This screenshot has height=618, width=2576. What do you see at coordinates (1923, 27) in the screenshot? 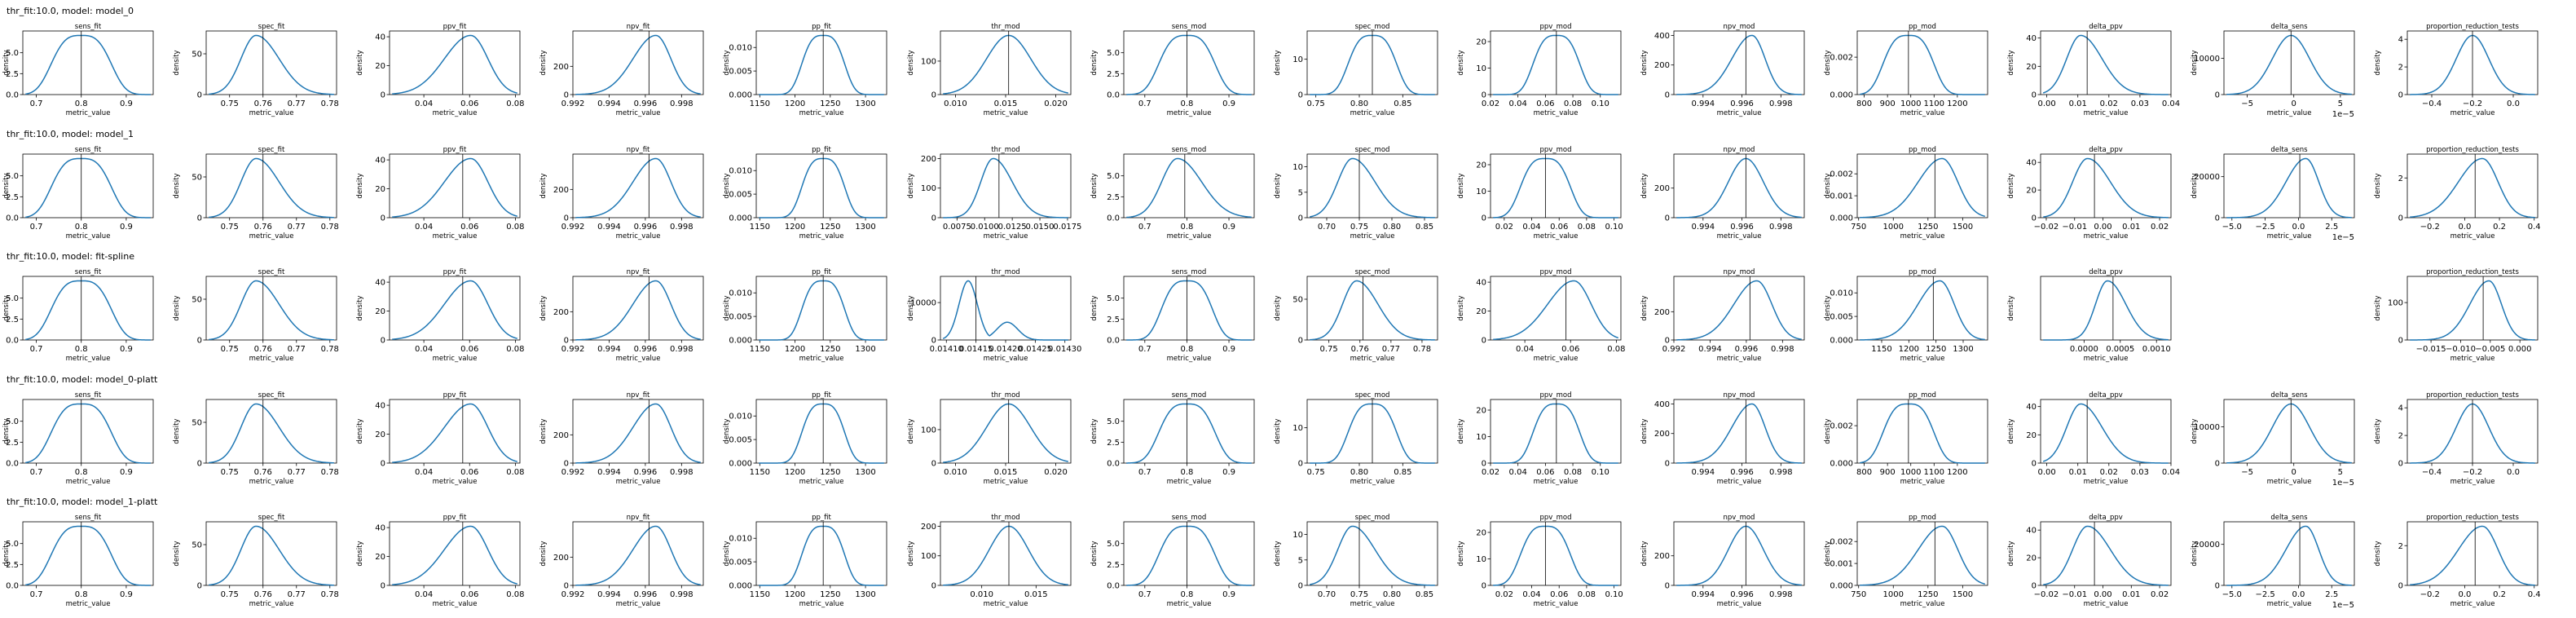
I see `panel-title: pp_mod` at bounding box center [1923, 27].